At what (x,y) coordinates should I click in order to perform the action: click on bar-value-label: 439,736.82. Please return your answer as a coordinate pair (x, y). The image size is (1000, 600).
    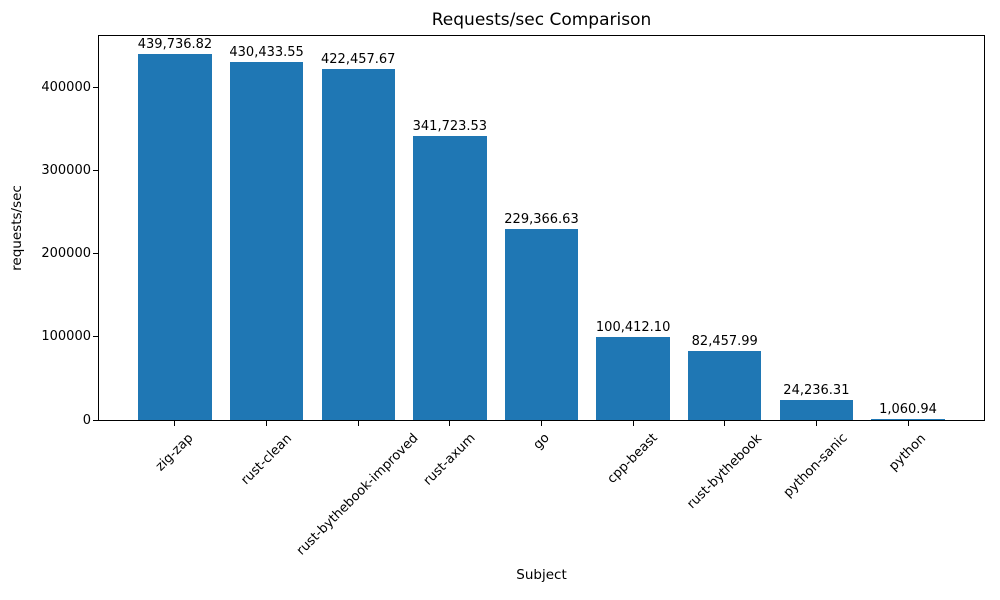
    Looking at the image, I should click on (175, 45).